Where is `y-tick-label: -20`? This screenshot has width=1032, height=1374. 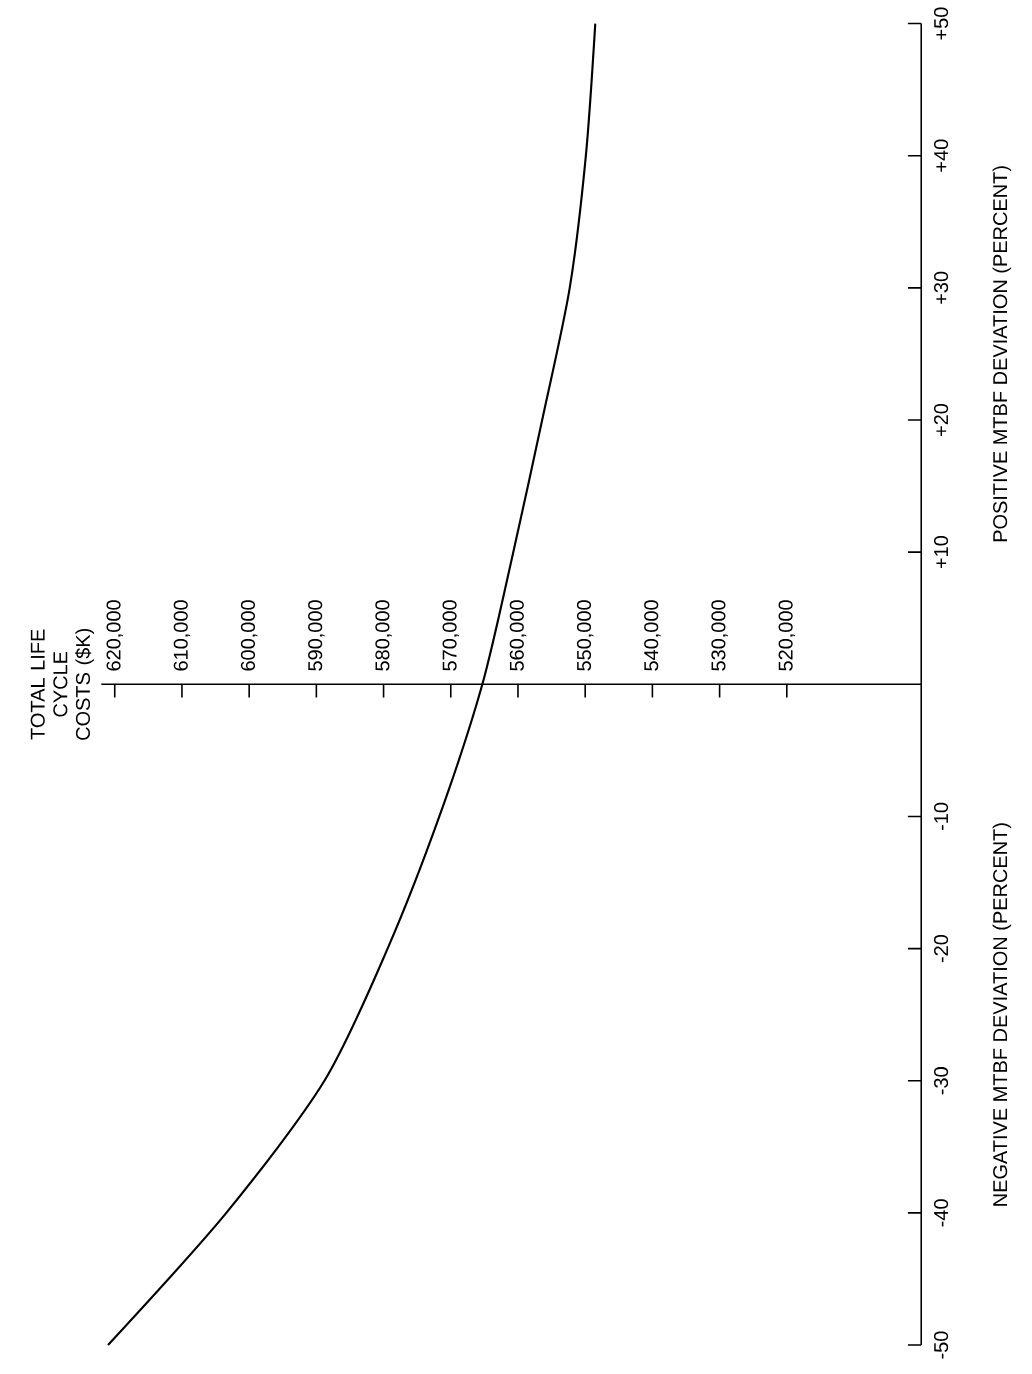 y-tick-label: -20 is located at coordinates (941, 948).